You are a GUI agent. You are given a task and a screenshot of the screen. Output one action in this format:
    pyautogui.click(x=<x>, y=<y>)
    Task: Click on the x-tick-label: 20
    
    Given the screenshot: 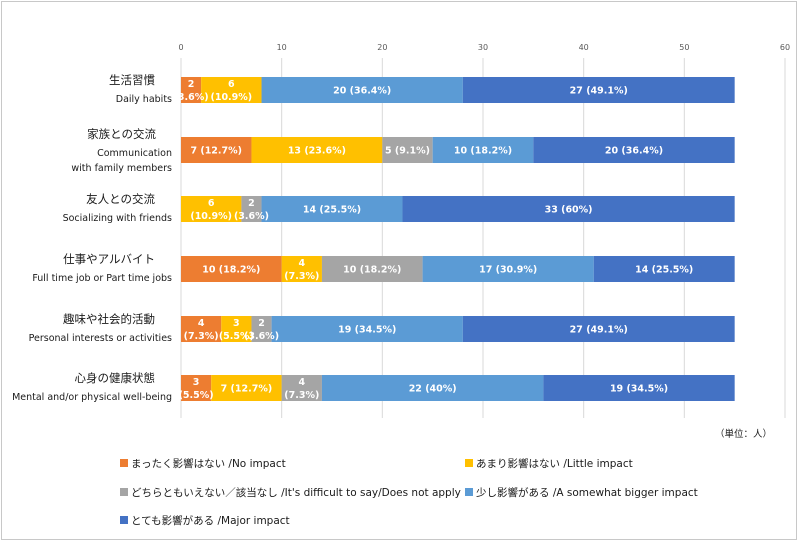 What is the action you would take?
    pyautogui.click(x=382, y=47)
    